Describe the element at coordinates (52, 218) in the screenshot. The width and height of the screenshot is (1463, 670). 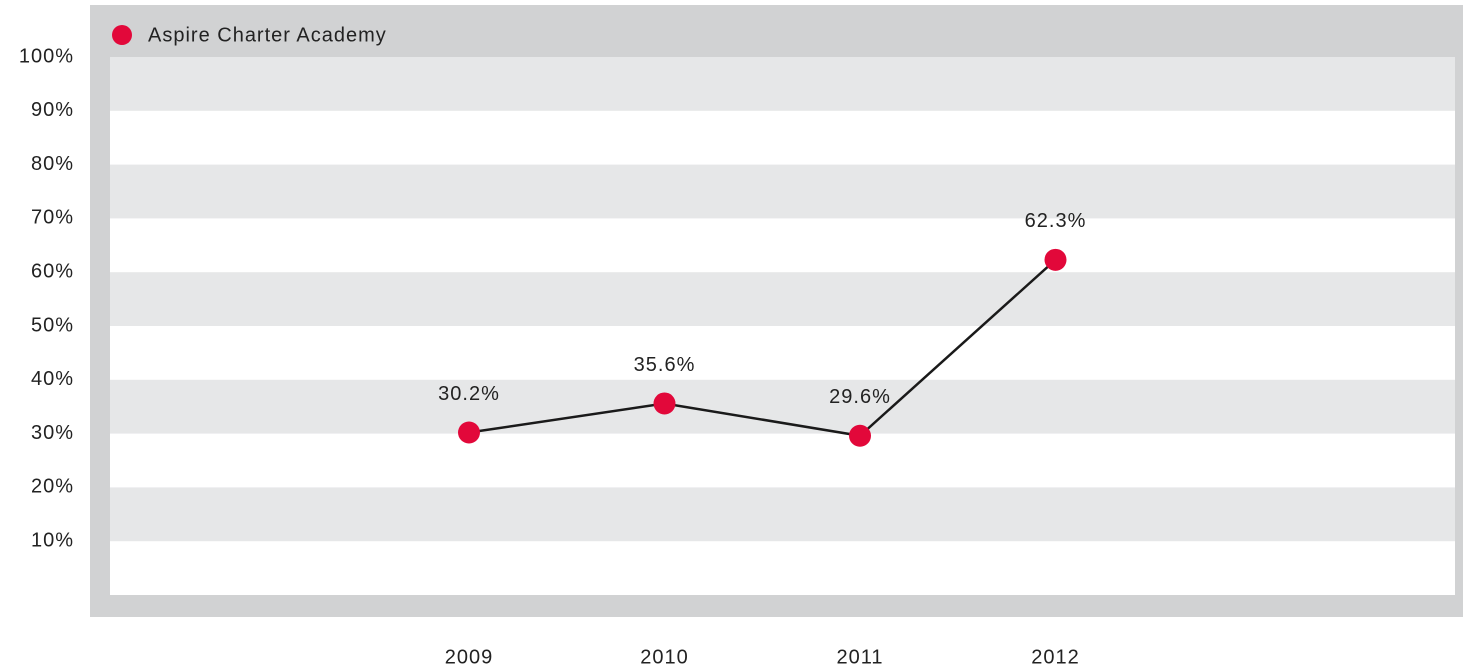
I see `y-tick-label: 70%` at that location.